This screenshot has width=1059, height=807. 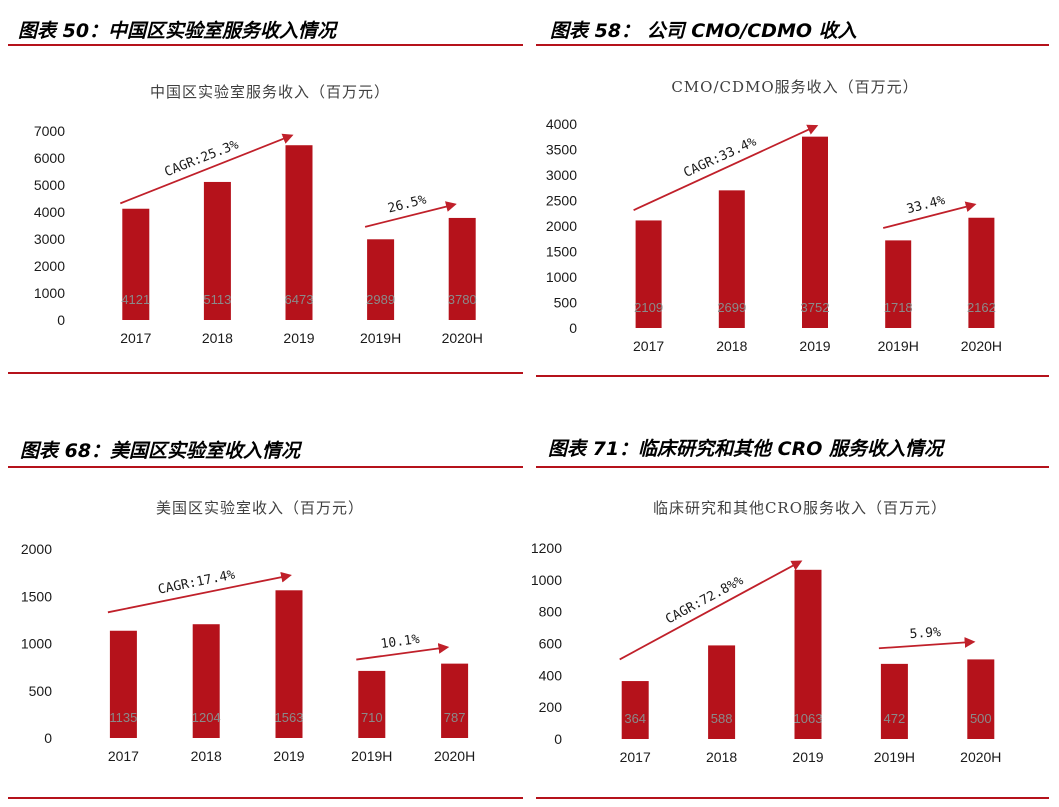 I want to click on growth-label: 10.1%, so click(x=400, y=642).